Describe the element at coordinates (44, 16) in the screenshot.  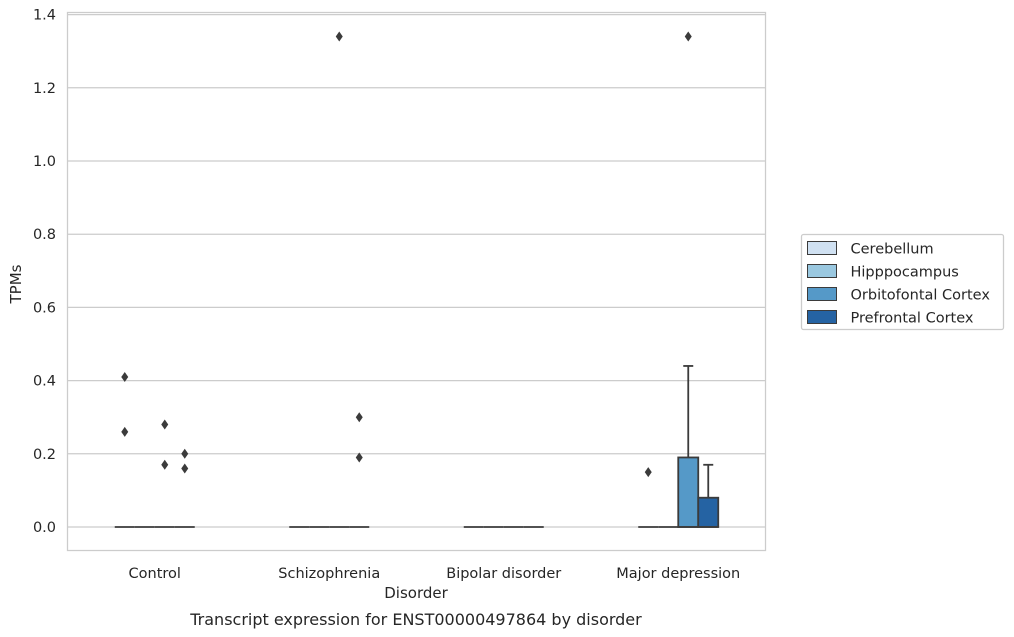
I see `y-tick-label: 1.4` at that location.